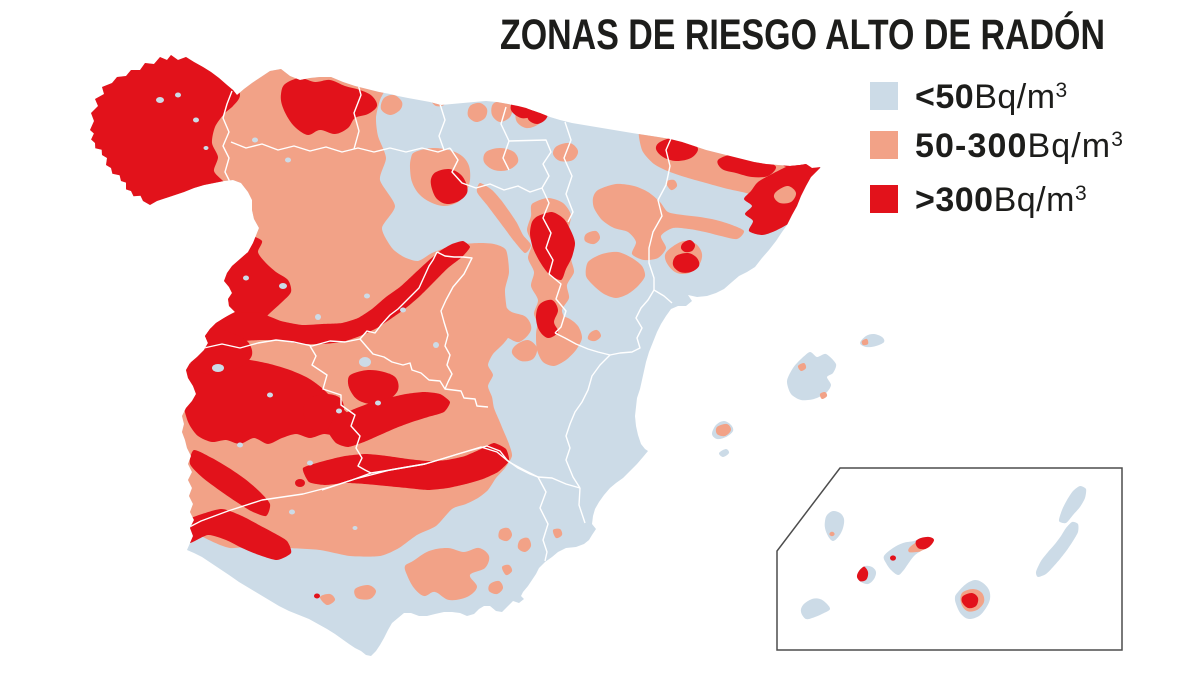  I want to click on svg-text: 50-300Bq/m3, so click(1019, 146).